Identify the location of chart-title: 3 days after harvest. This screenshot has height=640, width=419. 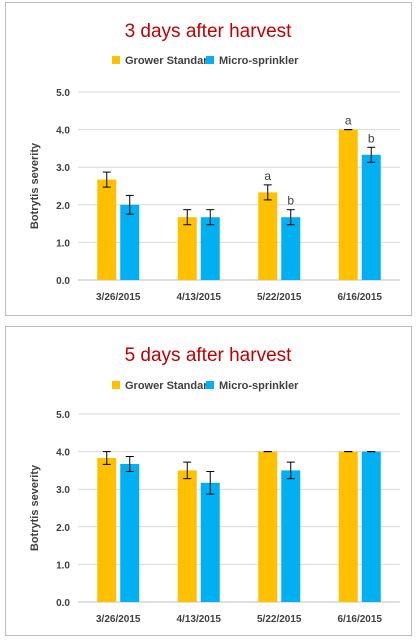
(209, 31).